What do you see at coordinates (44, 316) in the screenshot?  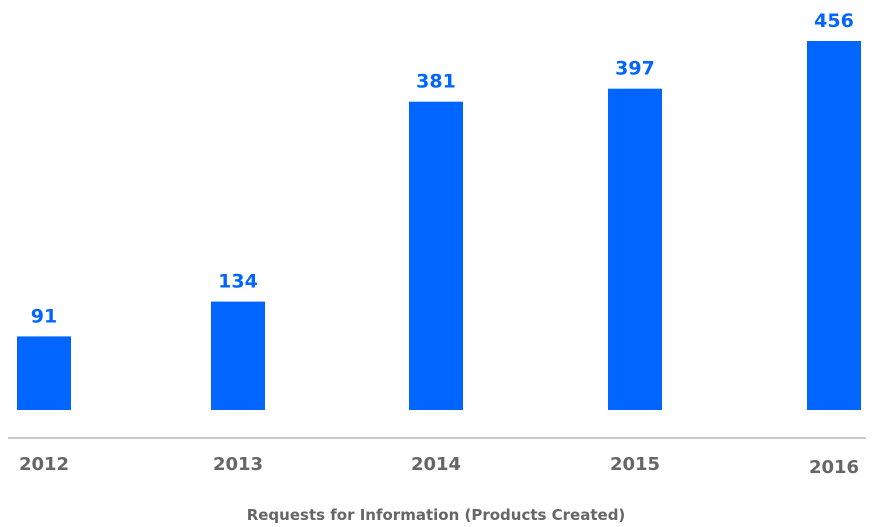 I see `value-label-2012: 91` at bounding box center [44, 316].